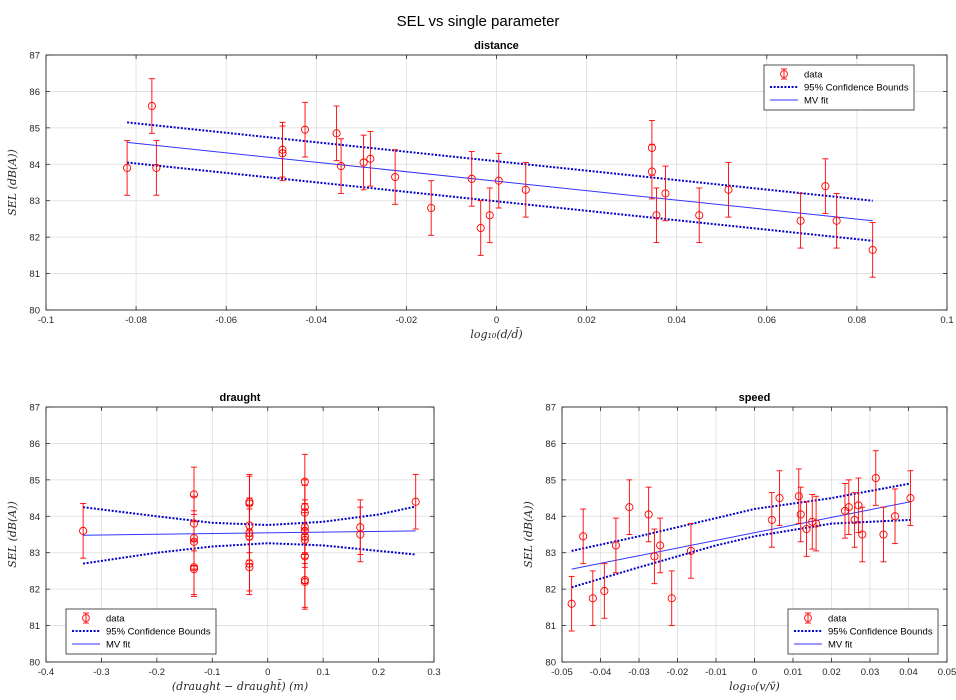  What do you see at coordinates (316, 320) in the screenshot?
I see `x-tick-label: -0.04` at bounding box center [316, 320].